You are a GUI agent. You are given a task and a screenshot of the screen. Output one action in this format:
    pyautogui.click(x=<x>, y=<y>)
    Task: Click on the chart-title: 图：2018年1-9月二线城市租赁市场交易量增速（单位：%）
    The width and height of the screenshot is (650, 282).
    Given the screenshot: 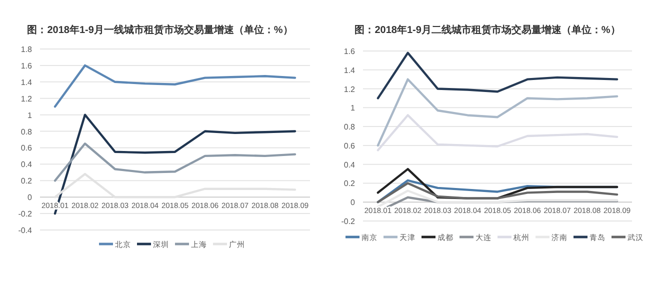 What is the action you would take?
    pyautogui.click(x=487, y=30)
    